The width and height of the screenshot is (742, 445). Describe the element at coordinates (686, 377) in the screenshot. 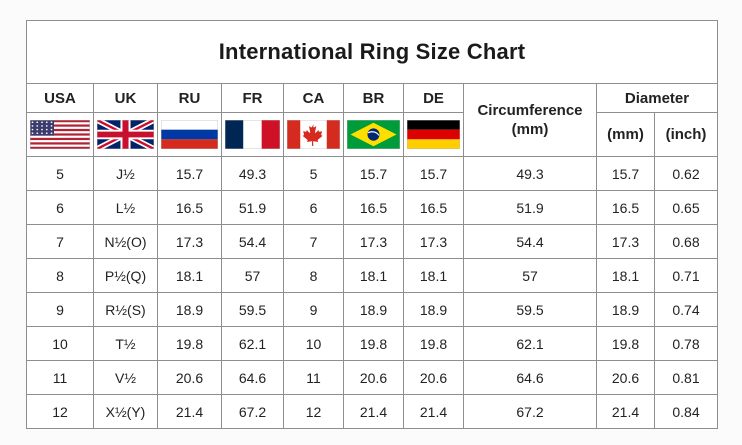

I see `cell-diameter-inch: 0.81` at that location.